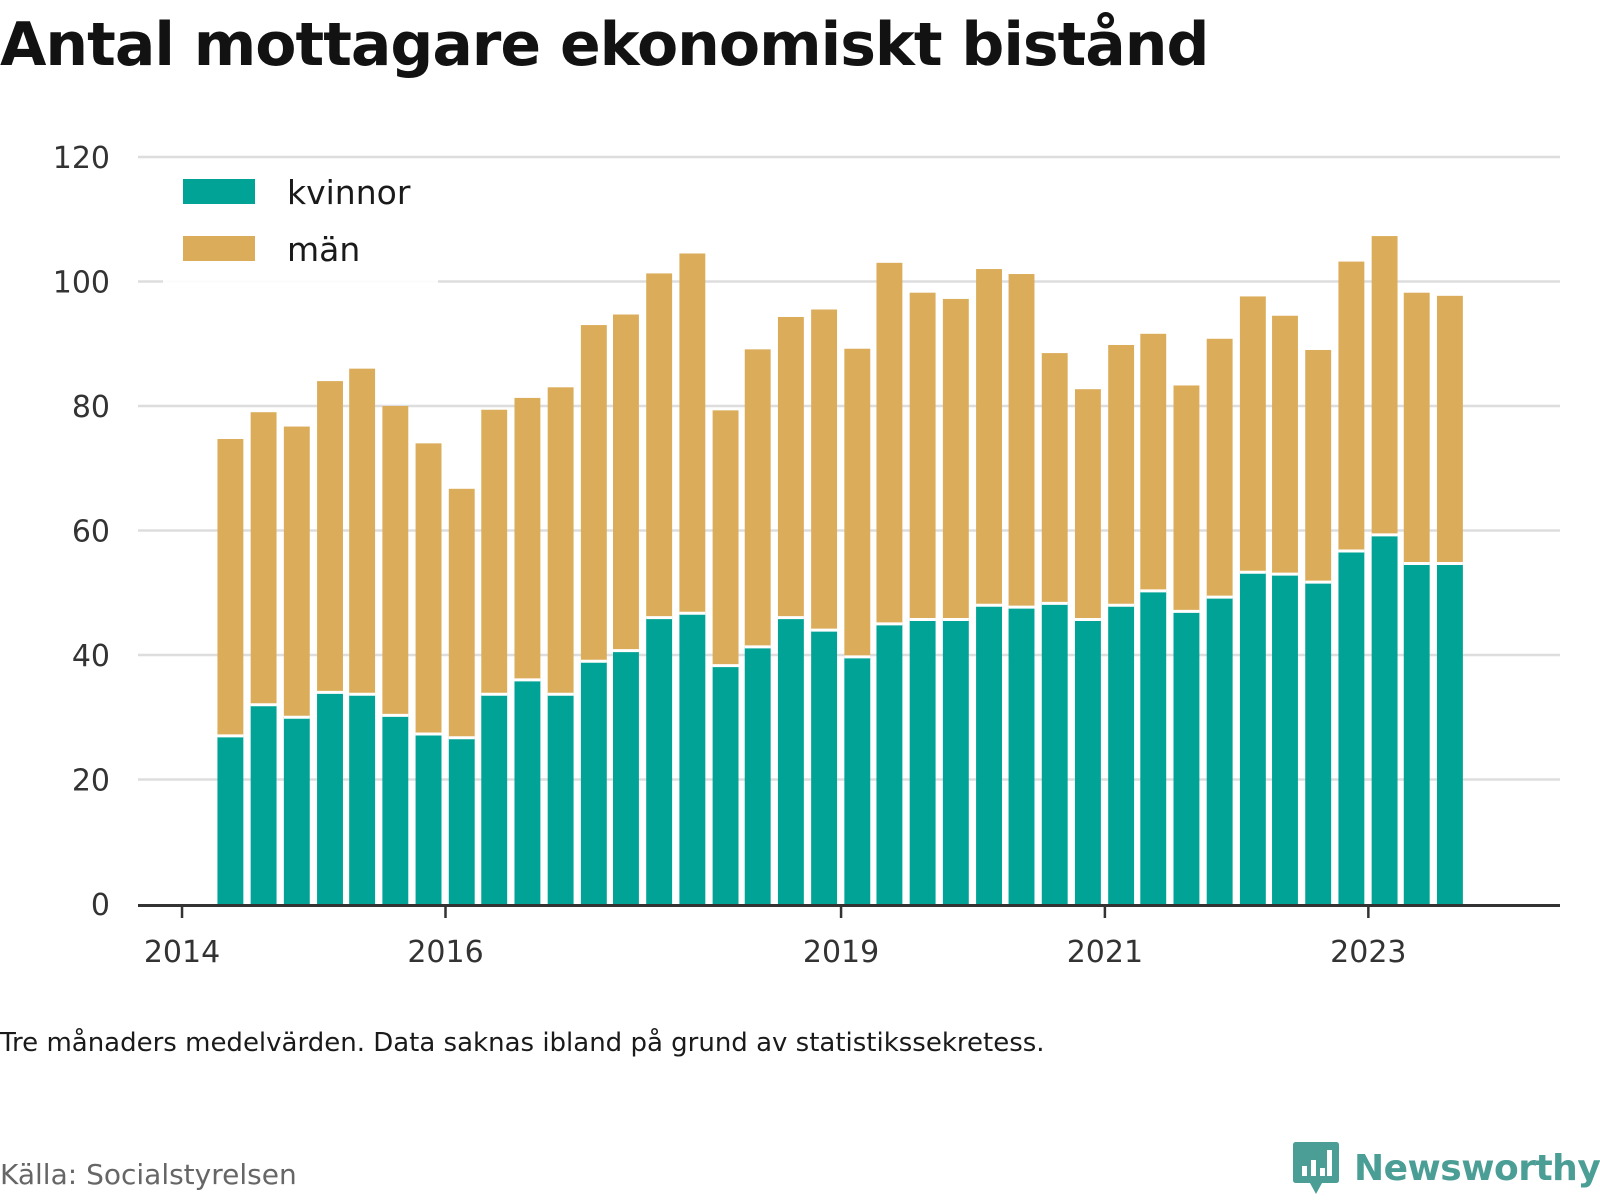 This screenshot has height=1200, width=1600. Describe the element at coordinates (148, 1174) in the screenshot. I see `source-credit: Källa: Socialstyrelsen` at that location.